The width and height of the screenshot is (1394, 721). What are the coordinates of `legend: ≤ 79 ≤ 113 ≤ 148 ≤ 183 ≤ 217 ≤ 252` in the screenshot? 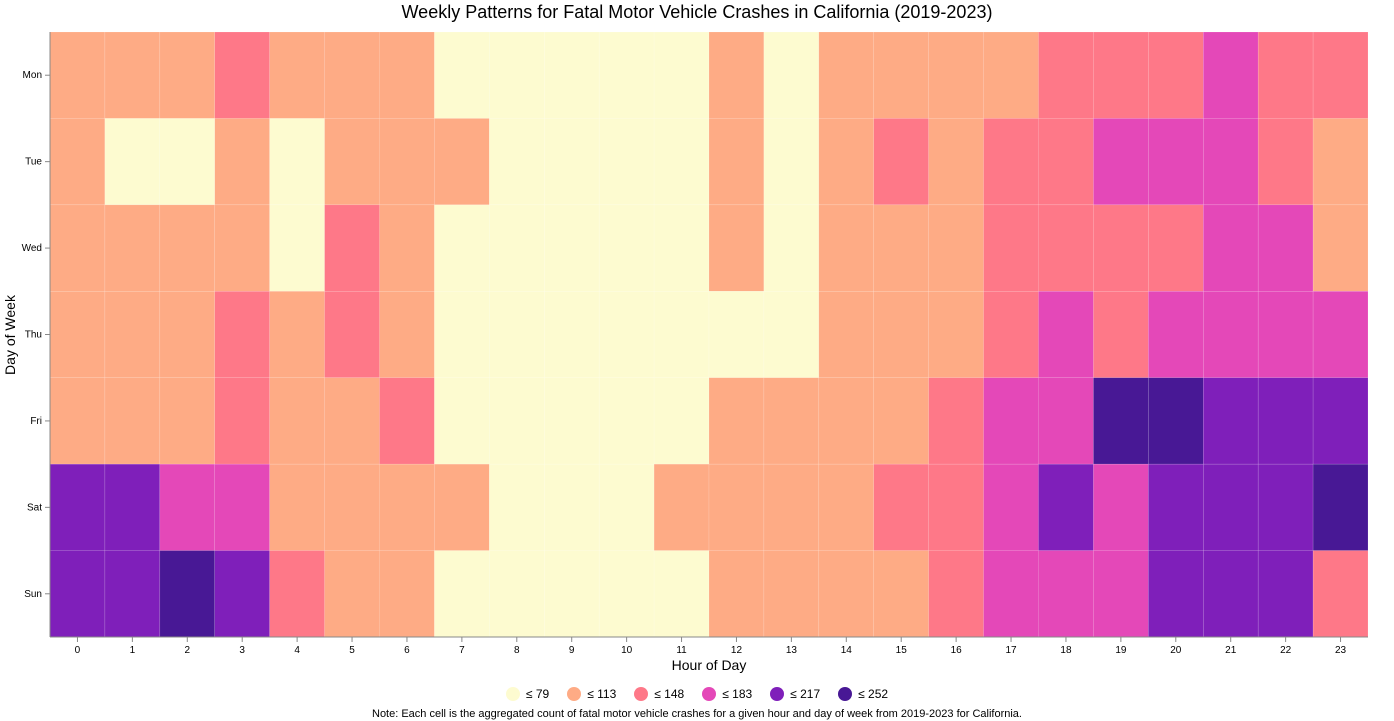 It's located at (697, 694).